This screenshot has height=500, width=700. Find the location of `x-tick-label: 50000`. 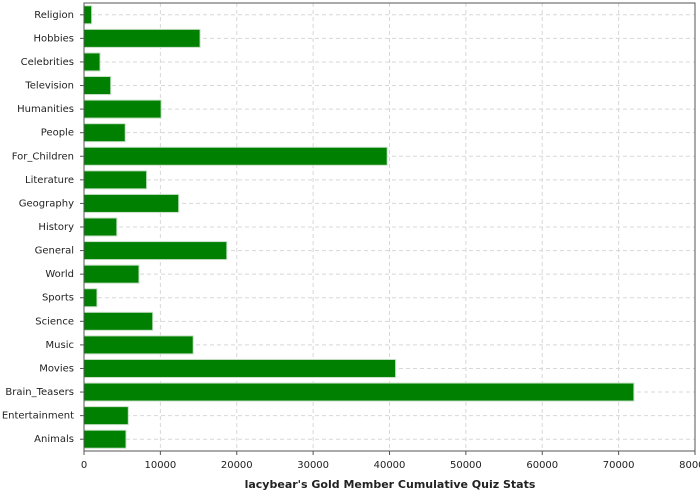

x-tick-label: 50000 is located at coordinates (466, 465).